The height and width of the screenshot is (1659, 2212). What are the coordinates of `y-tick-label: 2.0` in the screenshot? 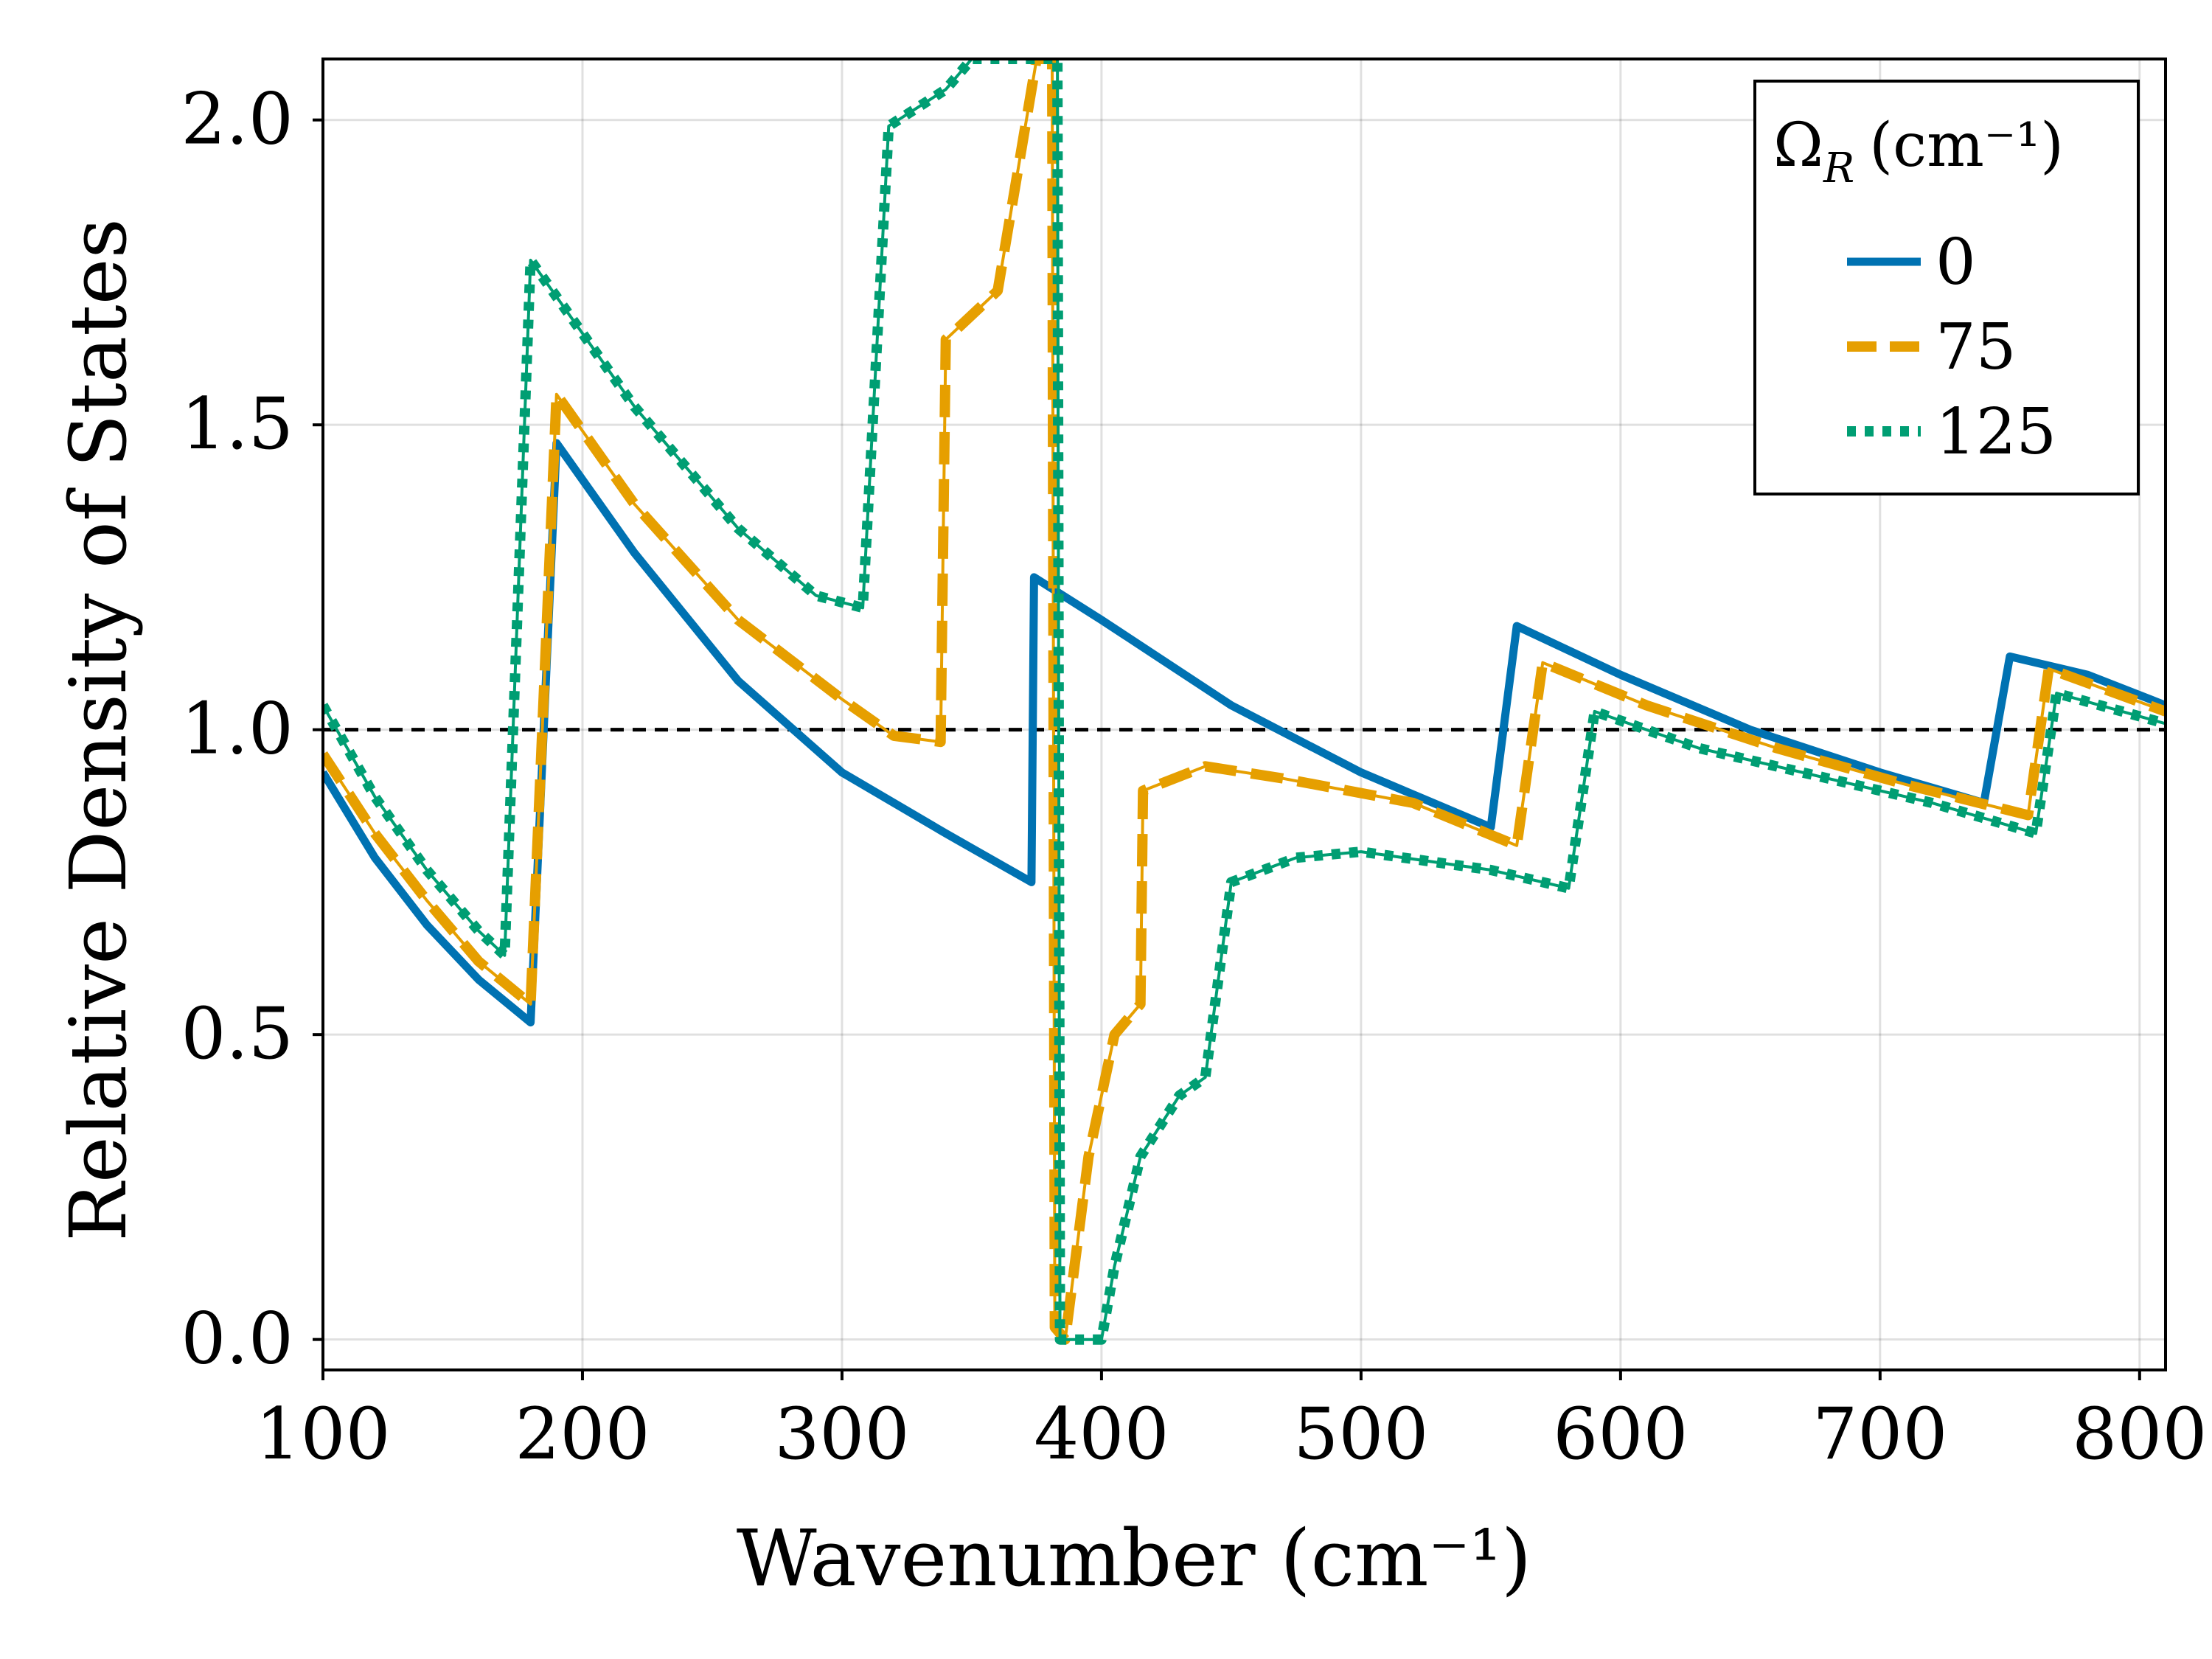 It's located at (237, 119).